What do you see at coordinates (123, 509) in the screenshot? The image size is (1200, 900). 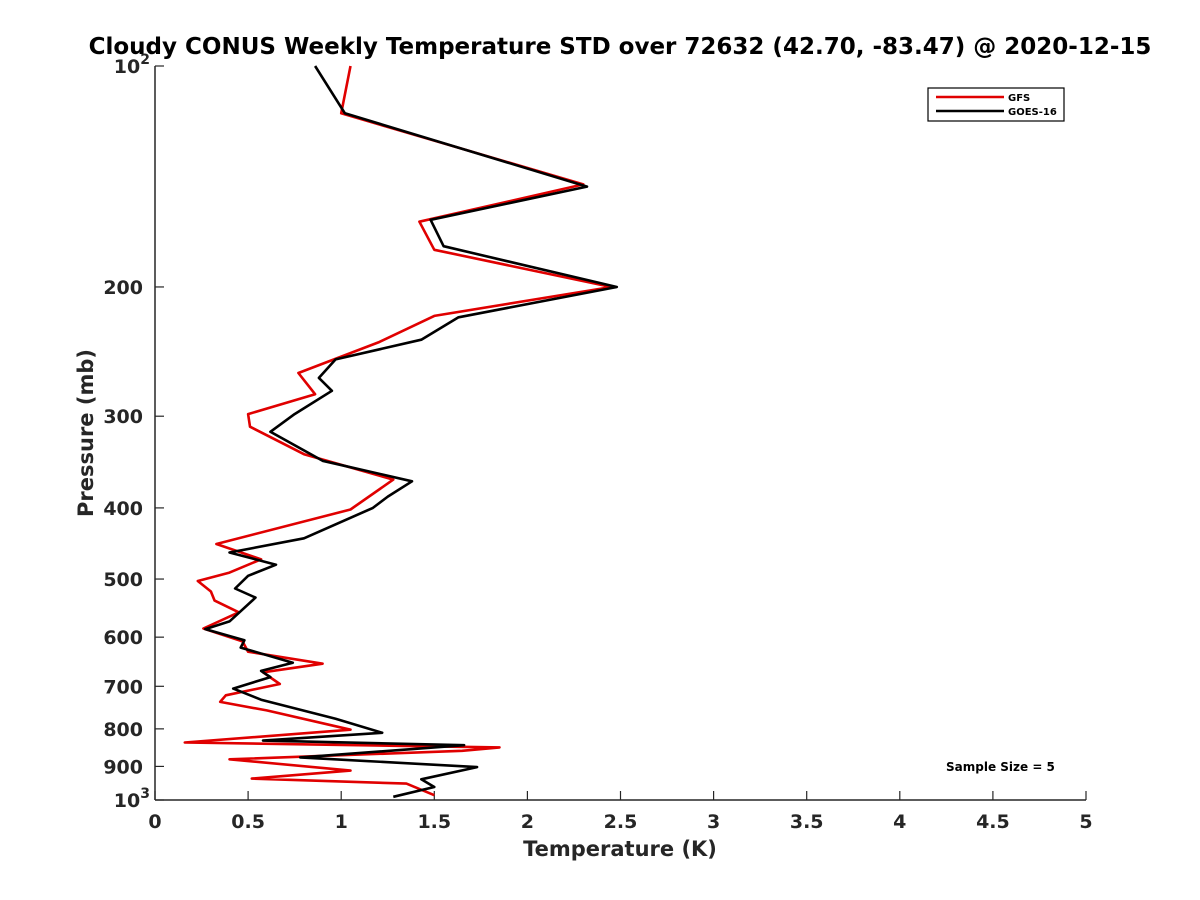 I see `y-tick-label: 400` at bounding box center [123, 509].